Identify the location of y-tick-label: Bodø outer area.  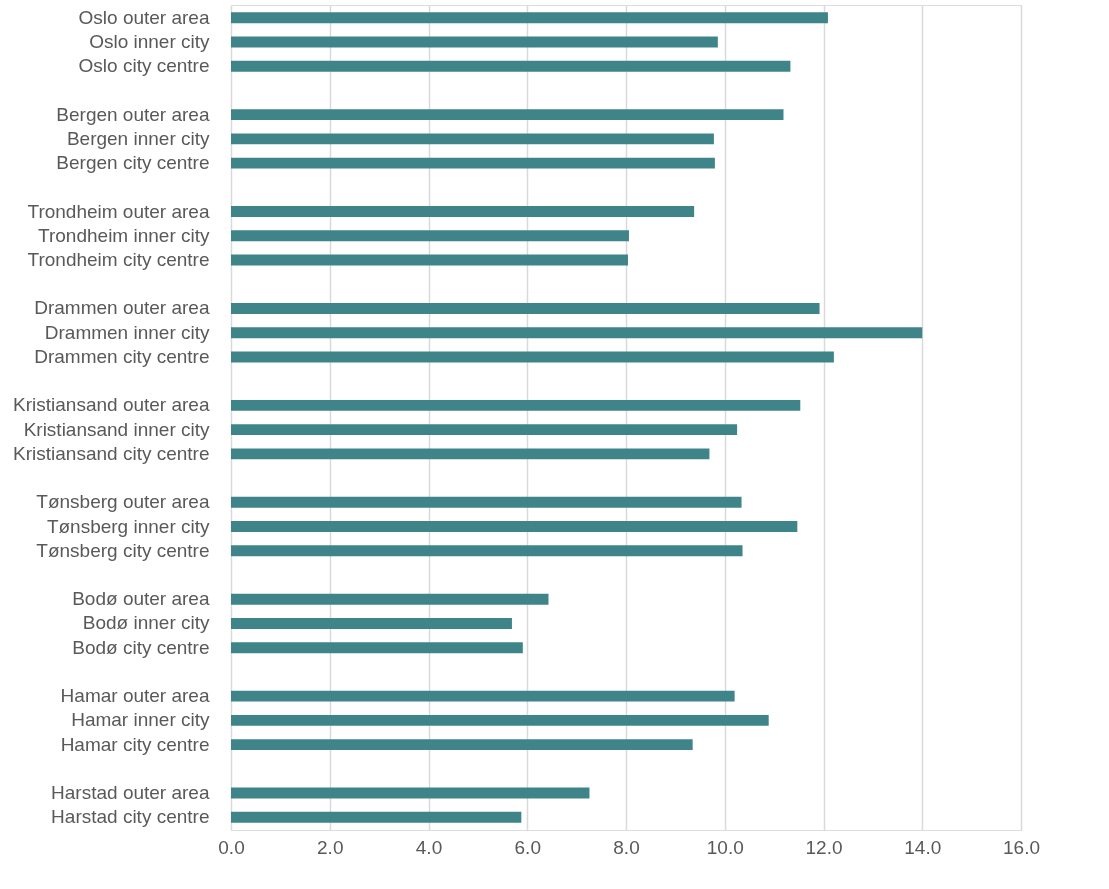
(141, 599).